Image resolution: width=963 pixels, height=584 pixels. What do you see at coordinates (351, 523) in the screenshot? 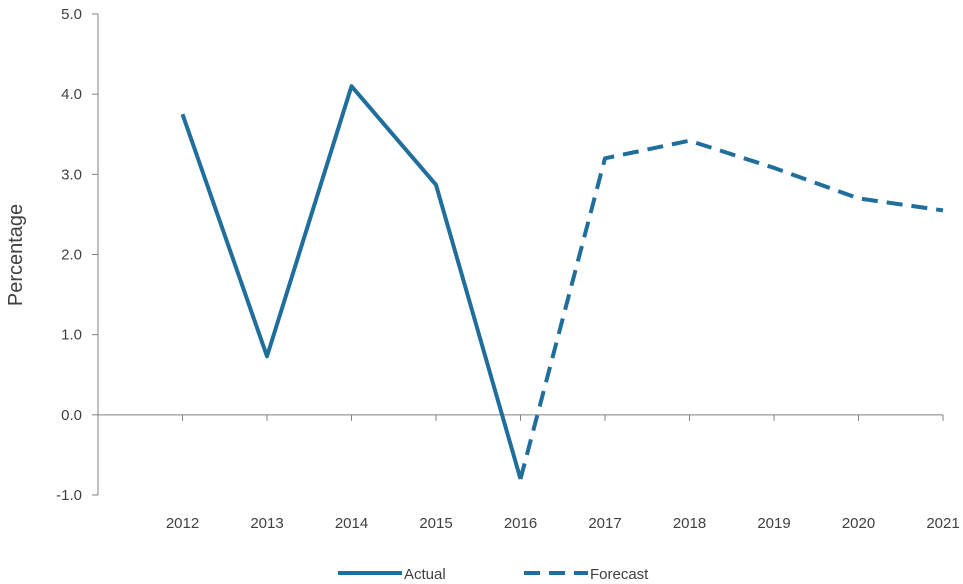
I see `x-tick-label: 2014` at bounding box center [351, 523].